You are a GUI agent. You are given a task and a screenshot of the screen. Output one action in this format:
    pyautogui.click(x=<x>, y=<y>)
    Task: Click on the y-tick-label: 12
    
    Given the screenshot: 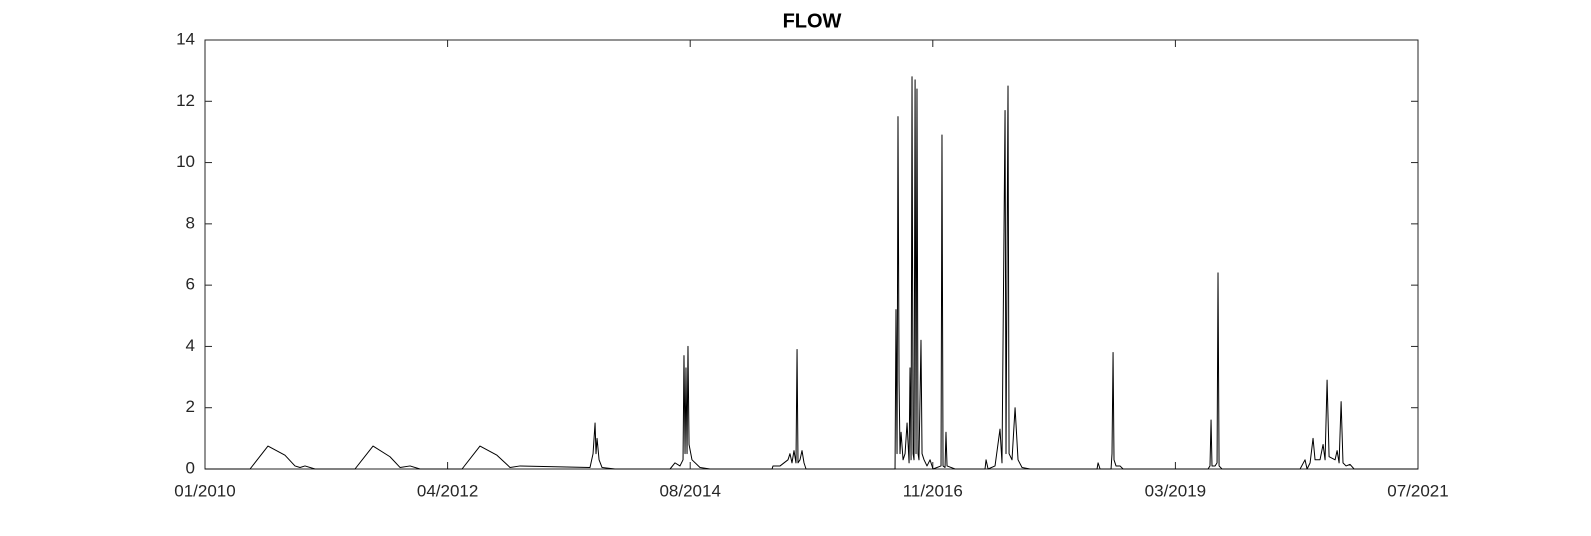 What is the action you would take?
    pyautogui.click(x=185, y=100)
    